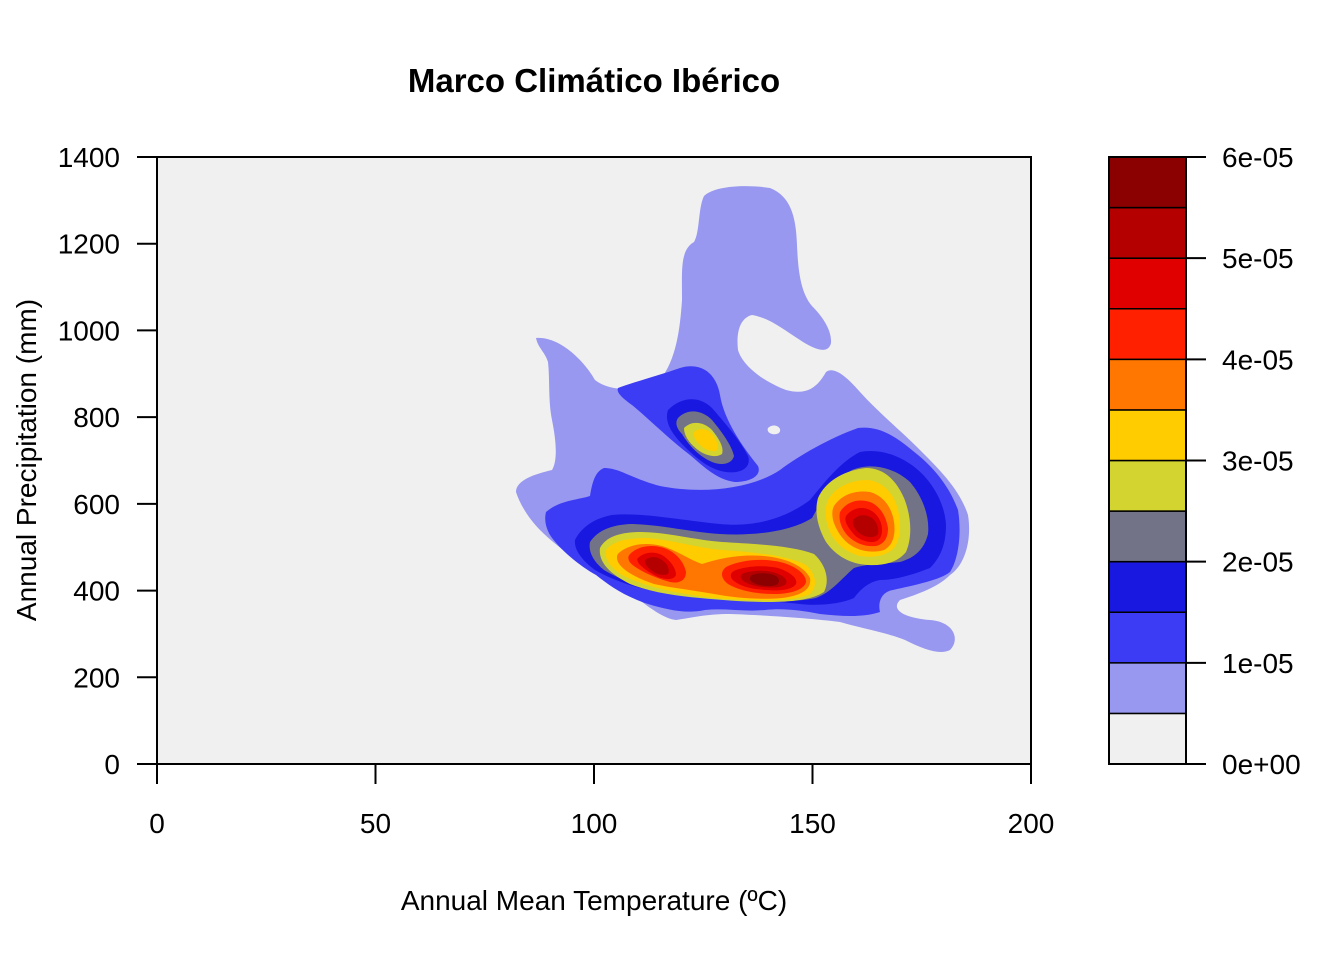 The width and height of the screenshot is (1344, 960). I want to click on y-tick-label: 1200, so click(89, 244).